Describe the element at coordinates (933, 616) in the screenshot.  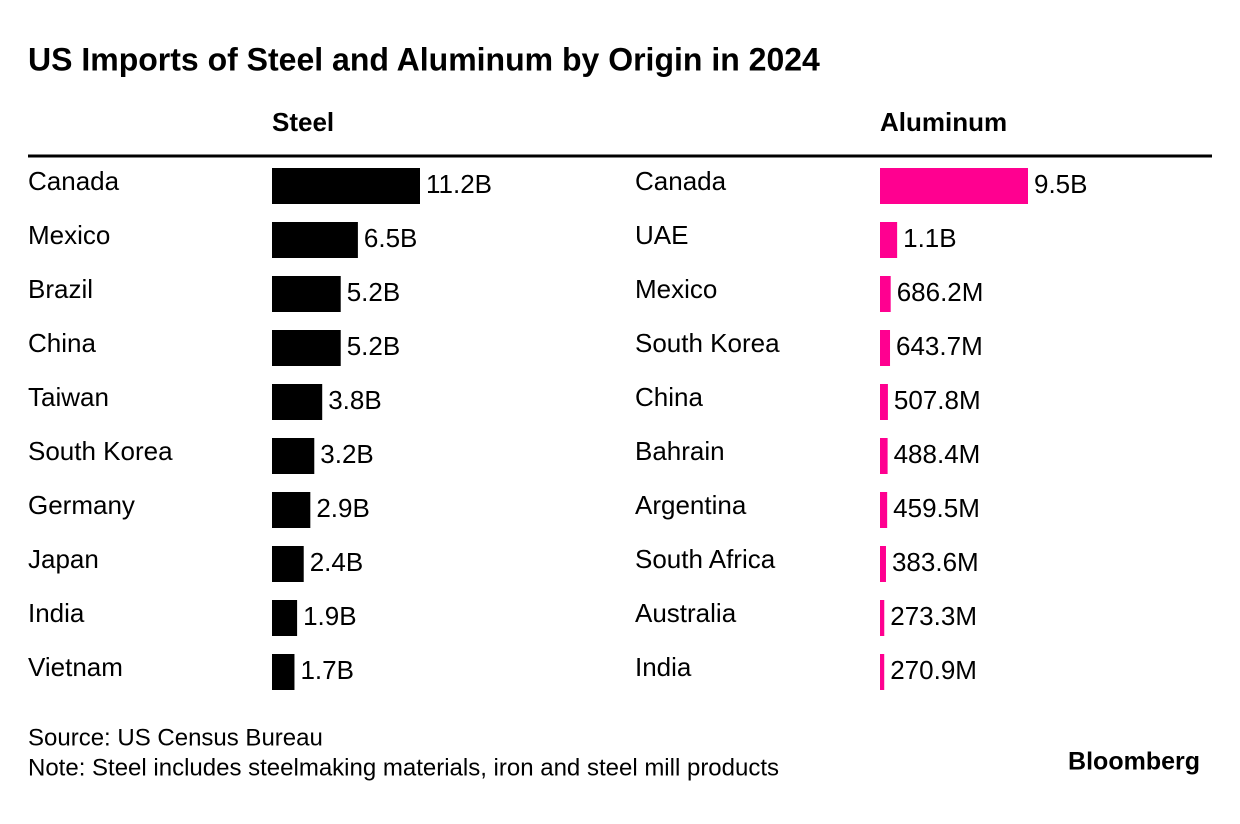
I see `value-label: 273.3M` at that location.